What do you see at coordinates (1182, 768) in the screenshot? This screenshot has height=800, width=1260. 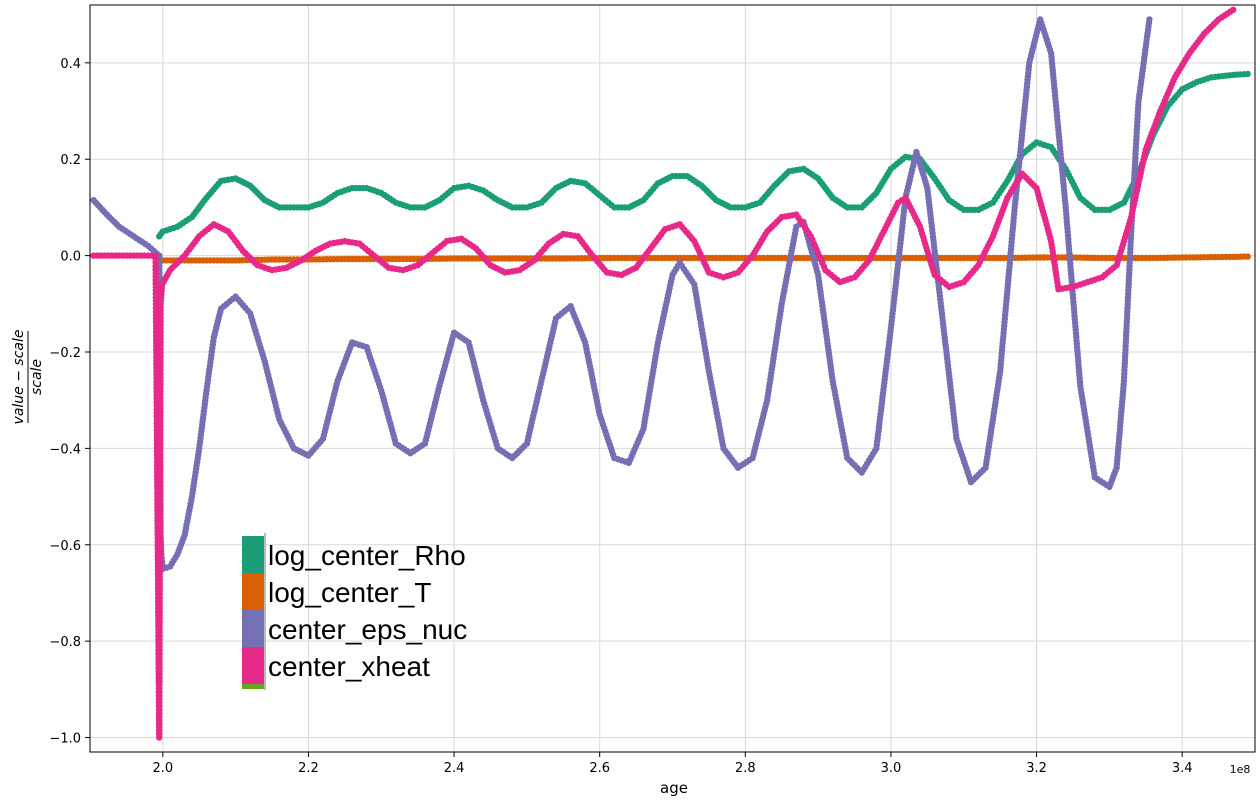 I see `x-tick-label: 3.4` at bounding box center [1182, 768].